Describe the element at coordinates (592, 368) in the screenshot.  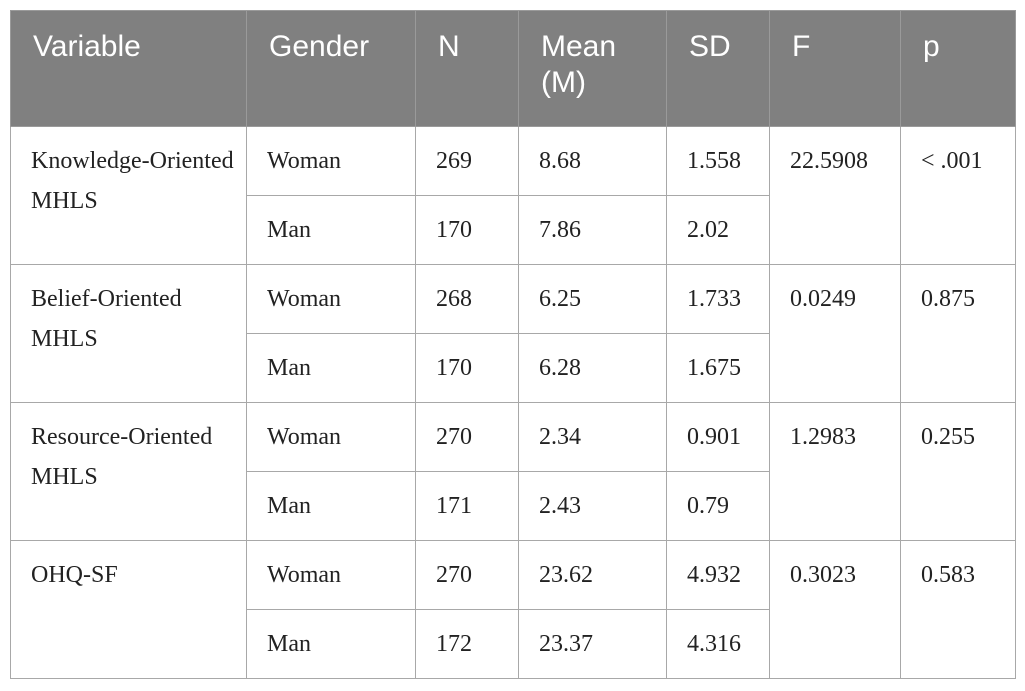
I see `mean-cell: 6.28` at that location.